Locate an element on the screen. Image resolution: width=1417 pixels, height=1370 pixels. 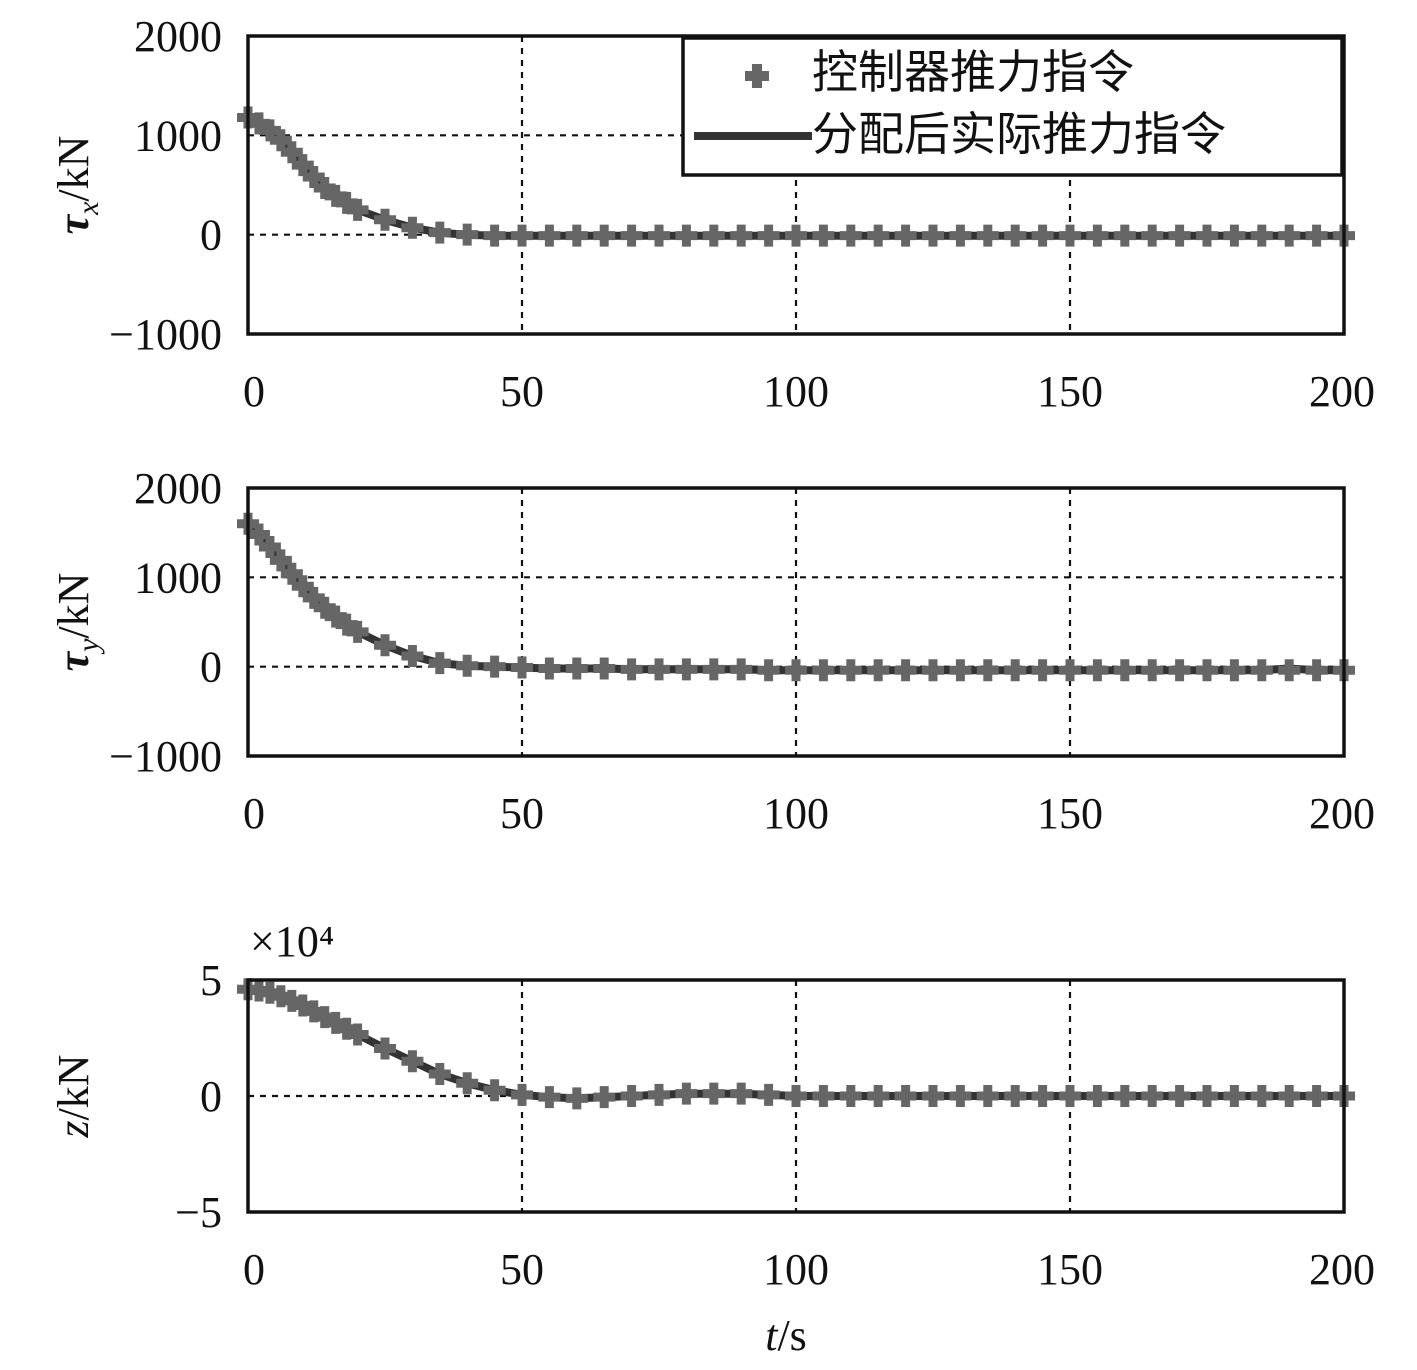
series-markers-controller is located at coordinates (796, 176).